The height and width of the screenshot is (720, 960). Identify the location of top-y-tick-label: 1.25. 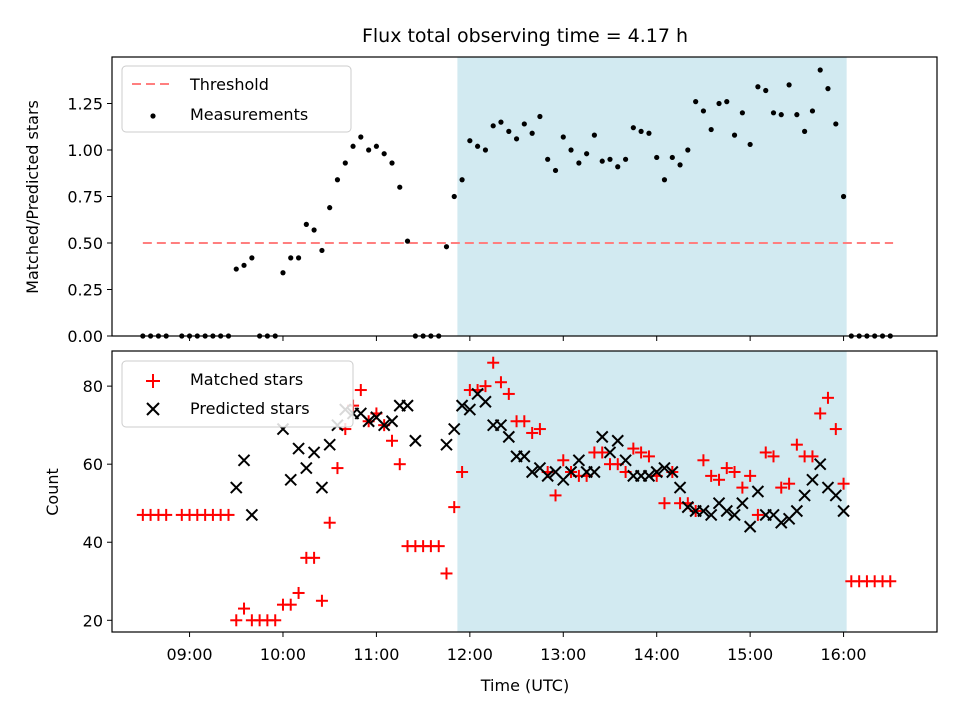
(85, 104).